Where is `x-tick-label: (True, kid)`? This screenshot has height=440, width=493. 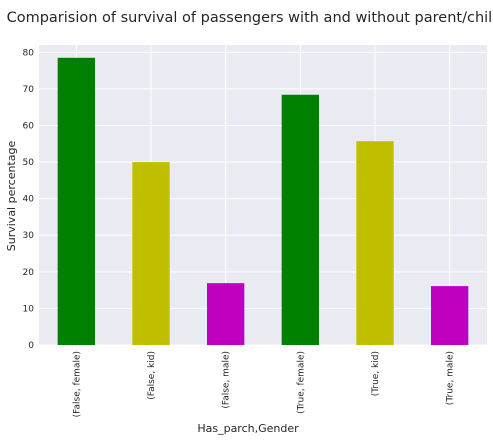
x-tick-label: (True, kid) is located at coordinates (376, 373).